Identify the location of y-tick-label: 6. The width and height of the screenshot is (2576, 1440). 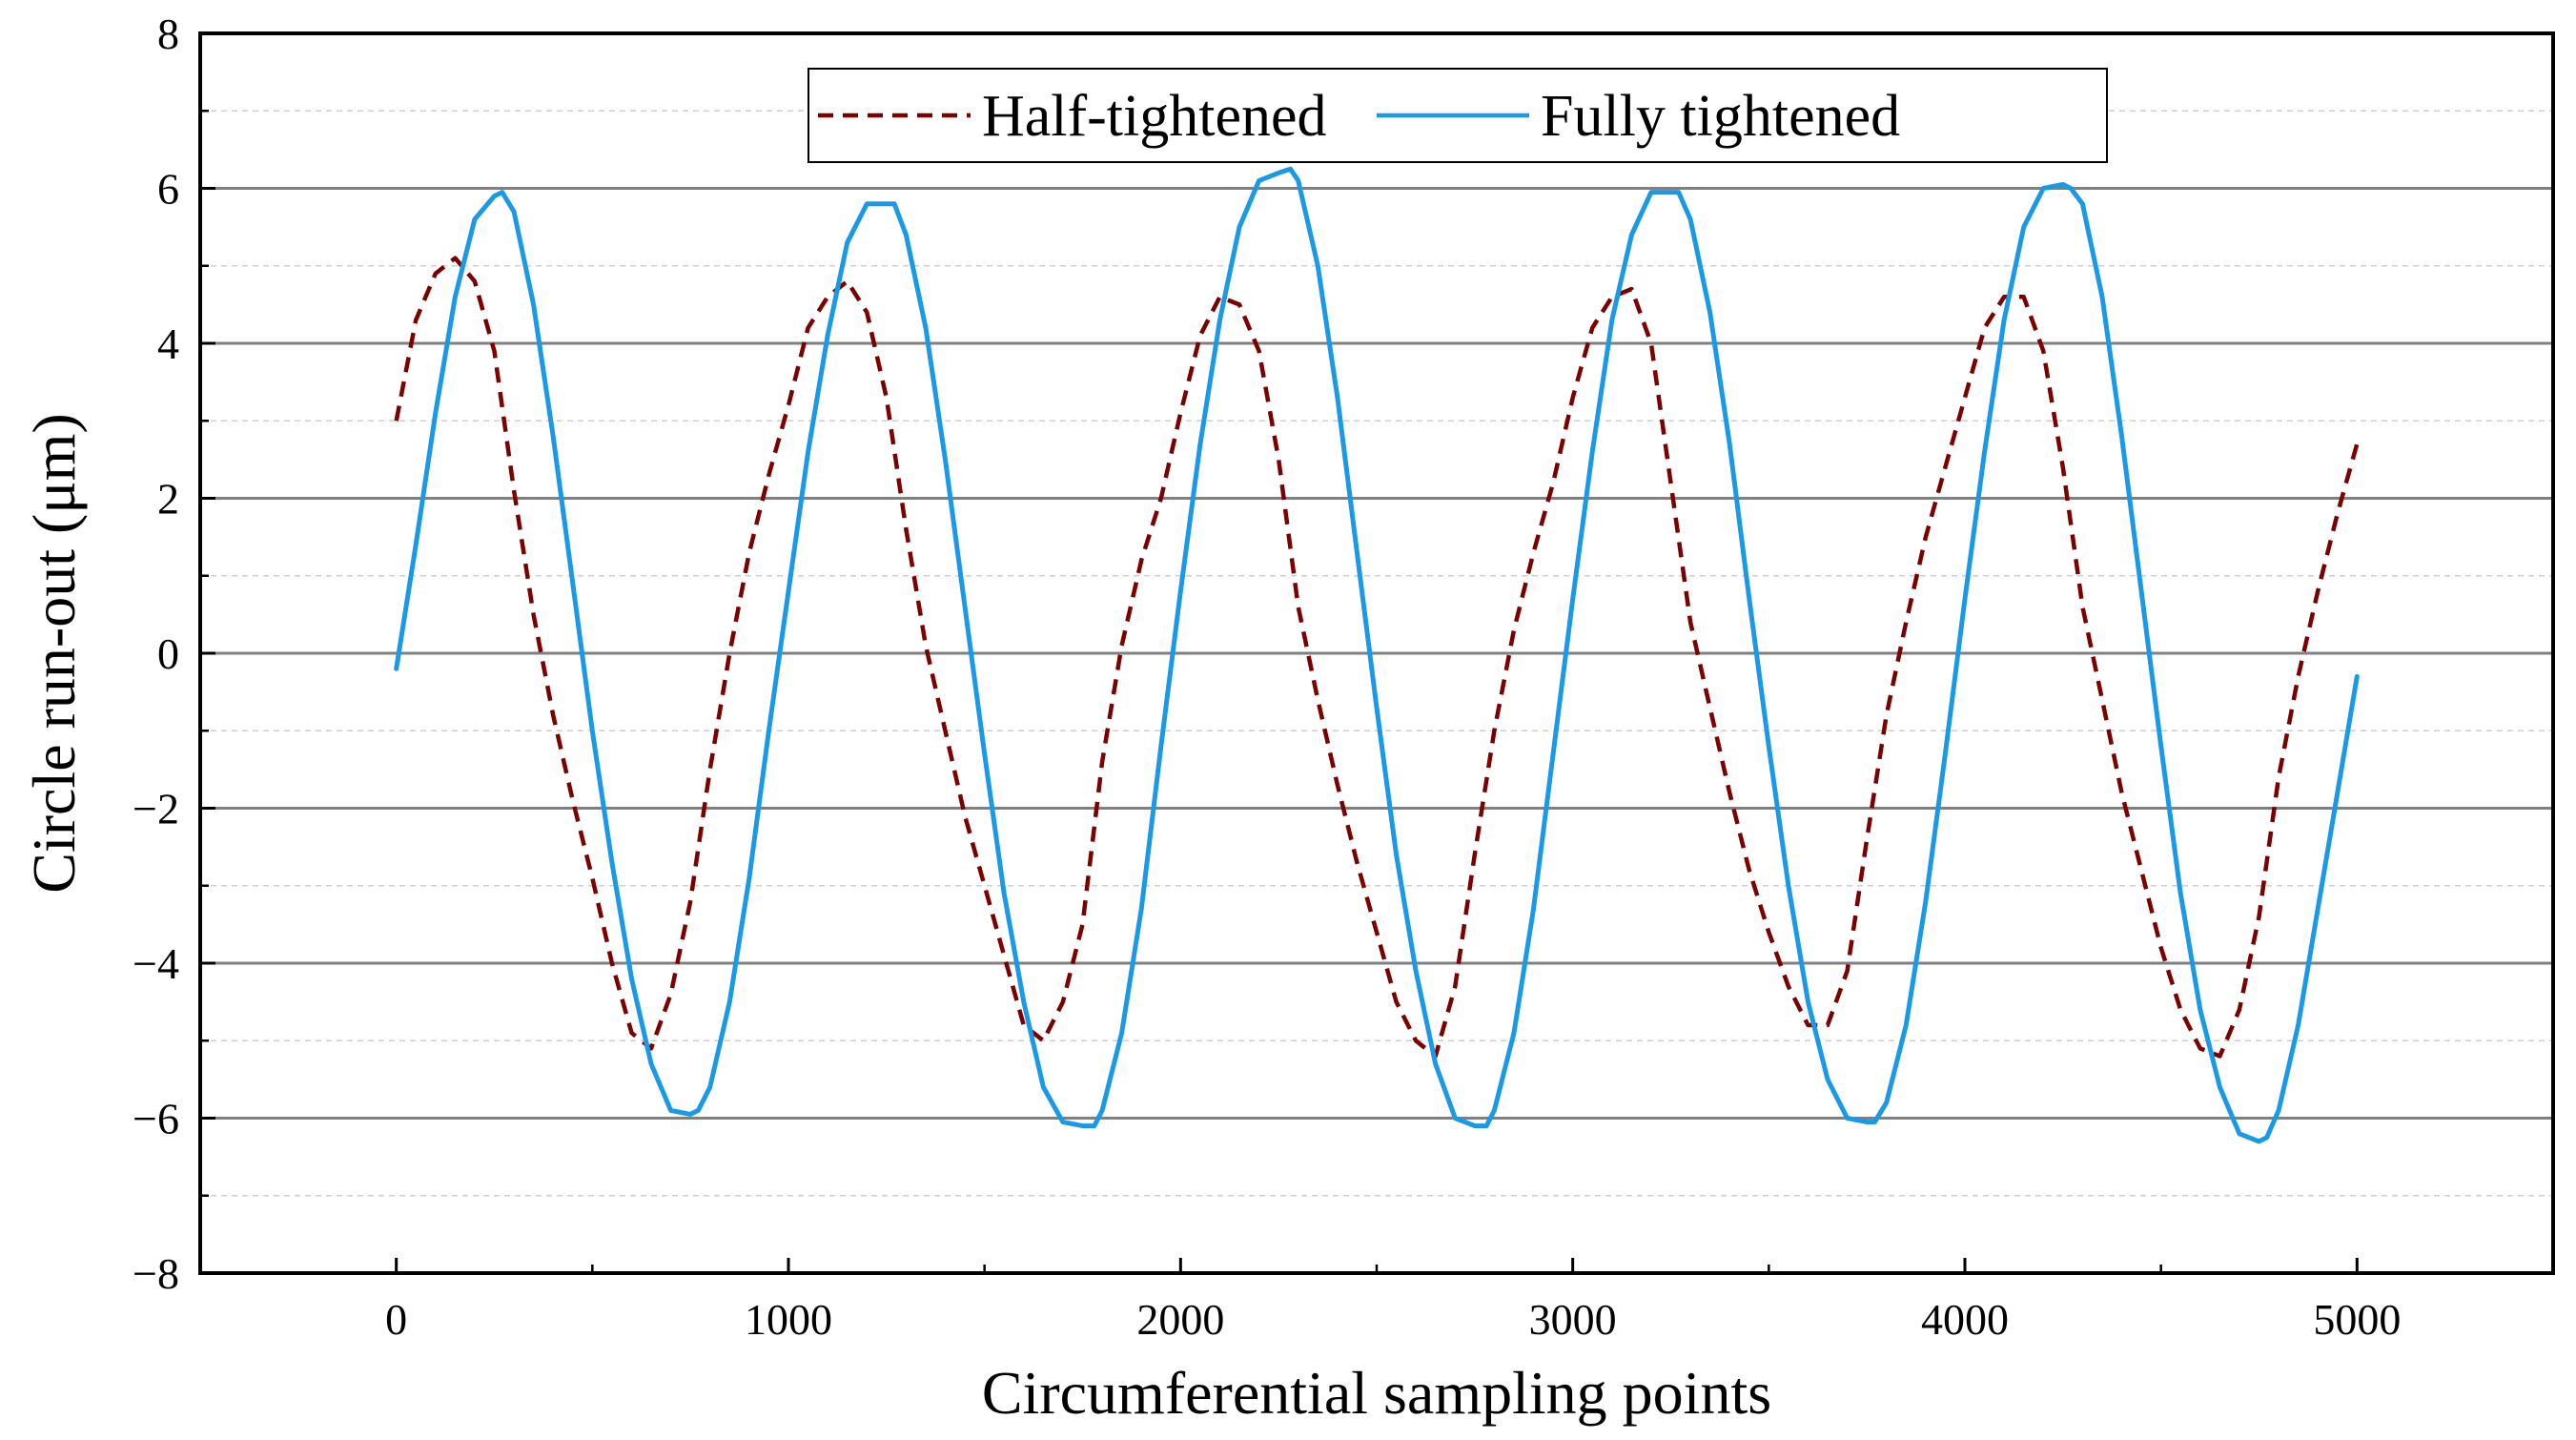
(168, 189).